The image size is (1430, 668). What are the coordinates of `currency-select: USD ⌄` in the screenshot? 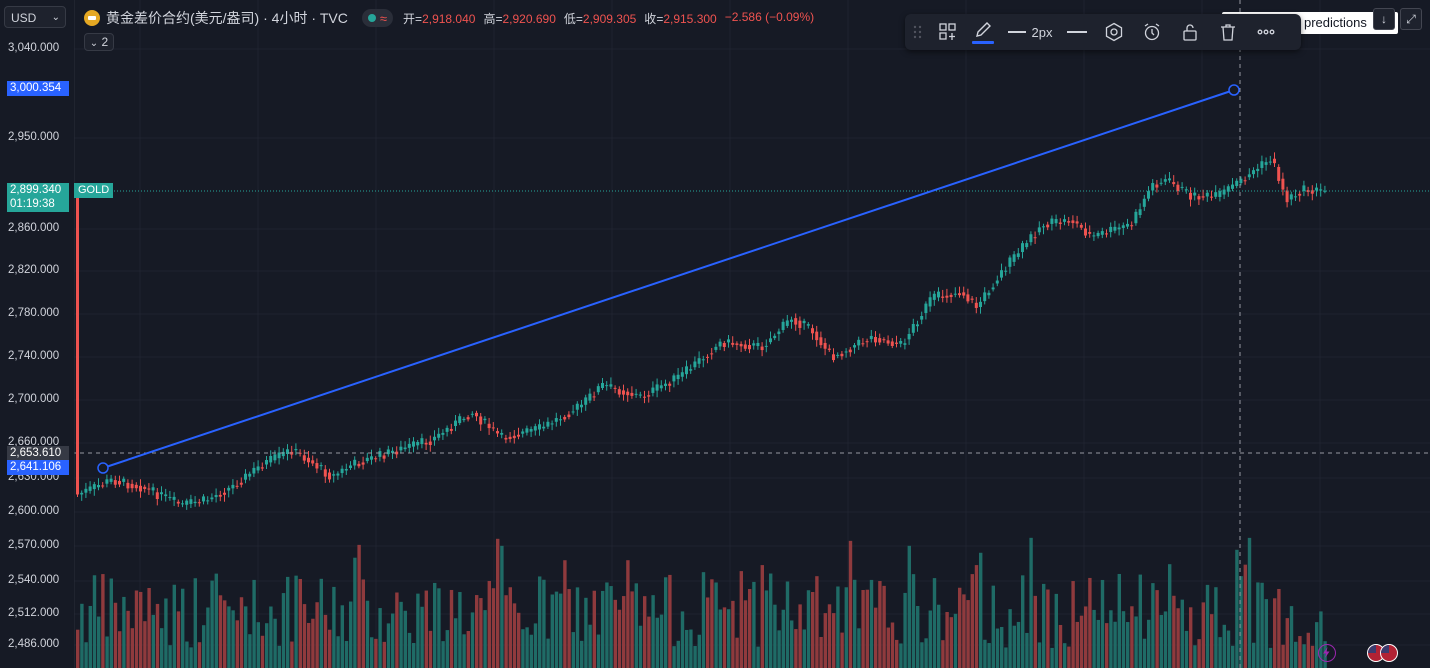 It's located at (35, 17).